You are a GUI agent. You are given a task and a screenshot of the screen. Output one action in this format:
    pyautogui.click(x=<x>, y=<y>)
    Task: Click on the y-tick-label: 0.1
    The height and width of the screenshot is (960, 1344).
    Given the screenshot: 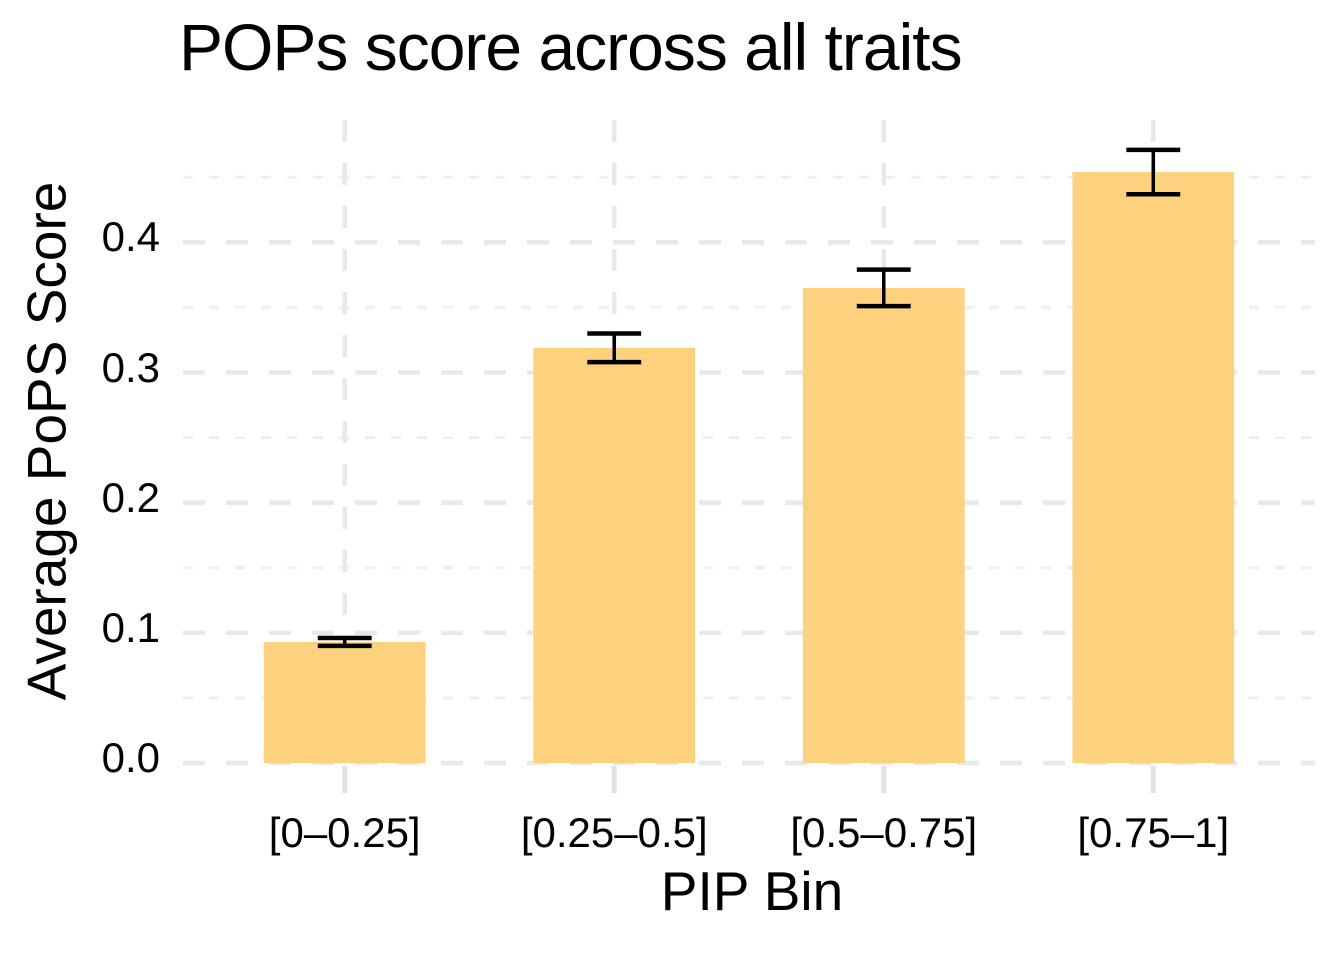 What is the action you would take?
    pyautogui.click(x=130, y=627)
    